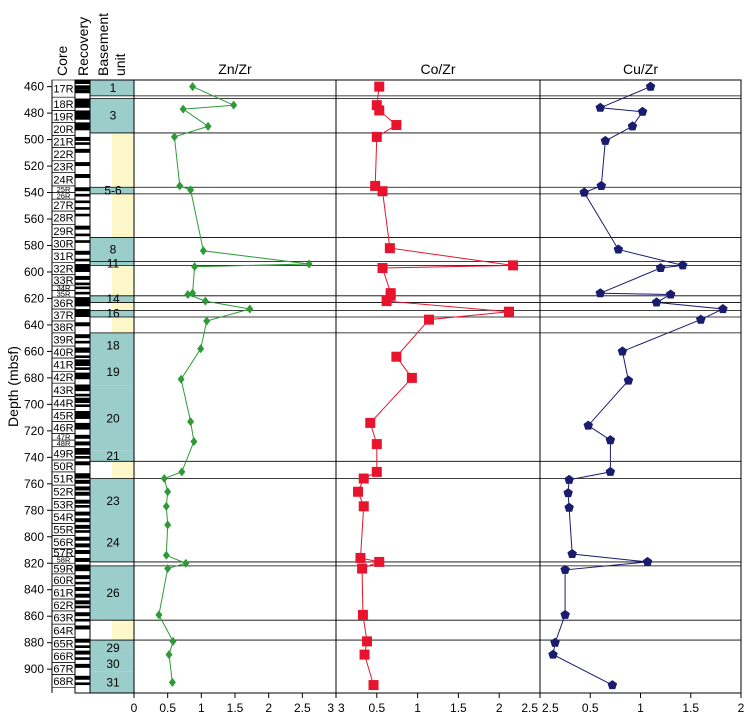 The image size is (755, 717). I want to click on panel-title: Cu/Zr, so click(640, 69).